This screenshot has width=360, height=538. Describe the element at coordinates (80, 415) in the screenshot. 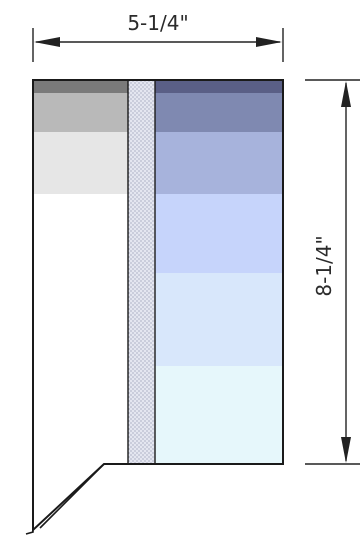

I see `band-6-left` at that location.